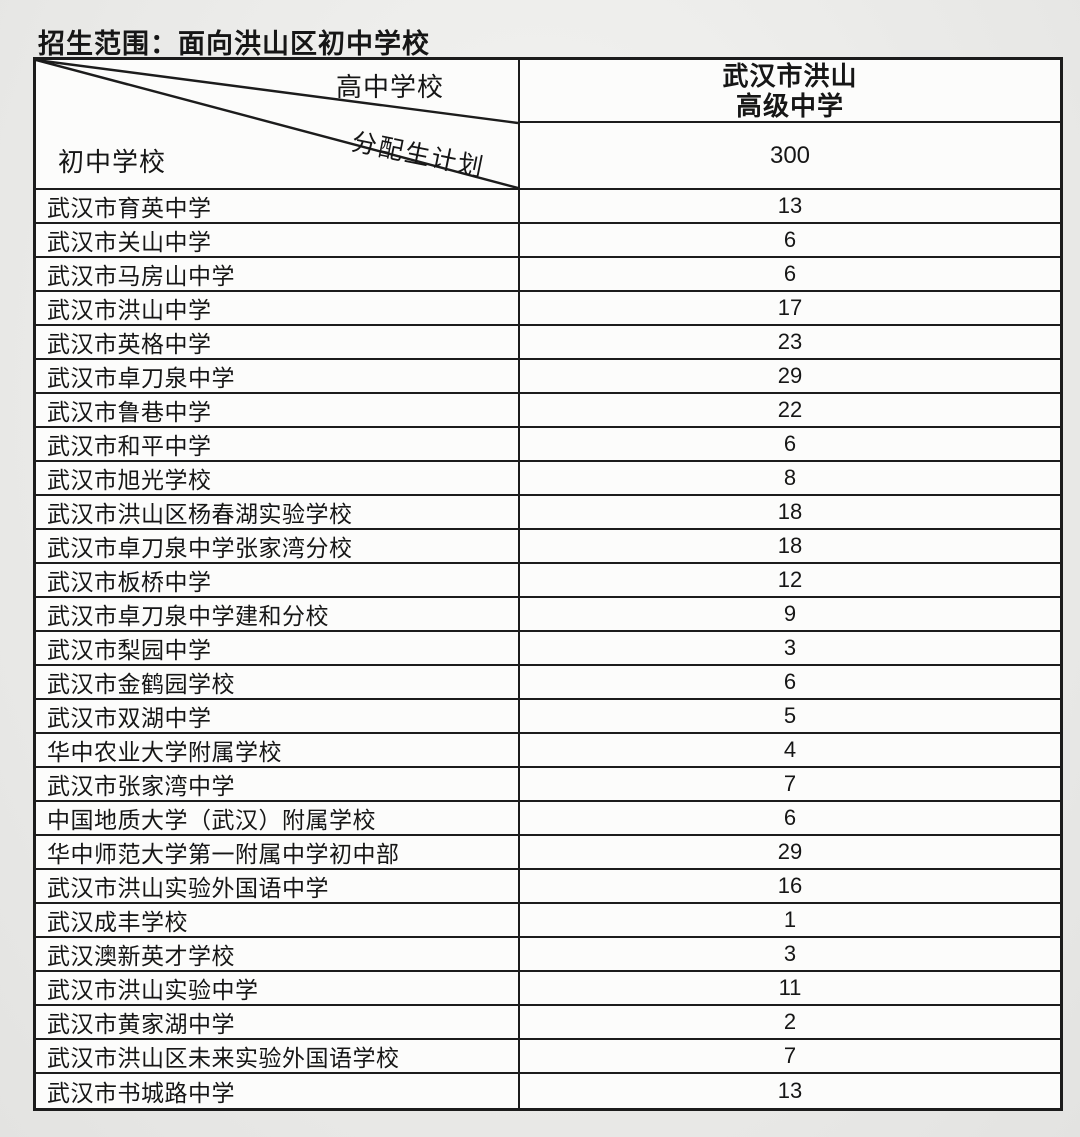  I want to click on table-row: 武汉市板桥中学 12, so click(548, 581).